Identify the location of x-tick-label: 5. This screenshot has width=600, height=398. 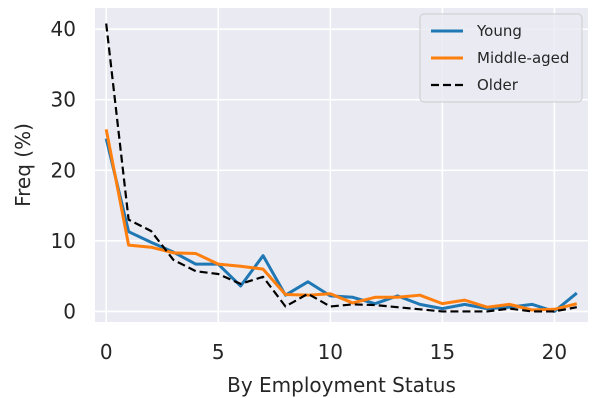
(218, 352).